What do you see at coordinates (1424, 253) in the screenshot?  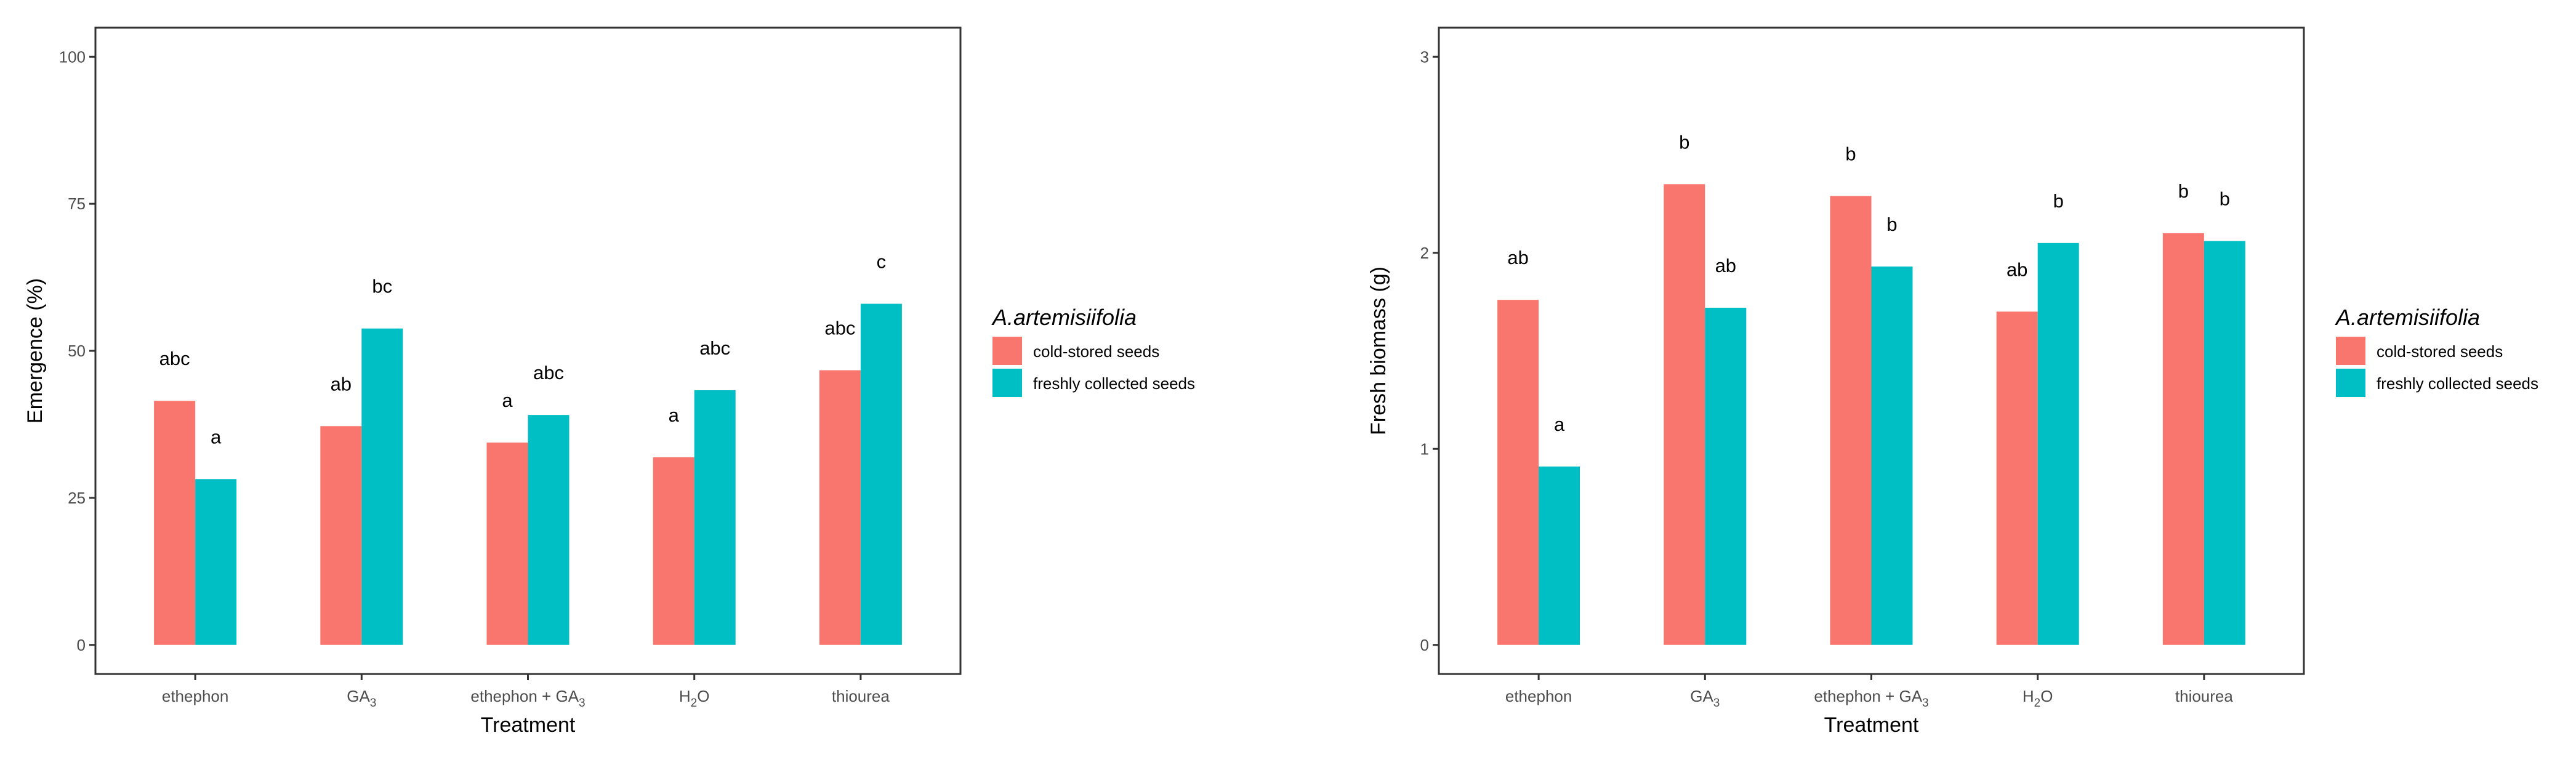 I see `y-tick-label: 2` at bounding box center [1424, 253].